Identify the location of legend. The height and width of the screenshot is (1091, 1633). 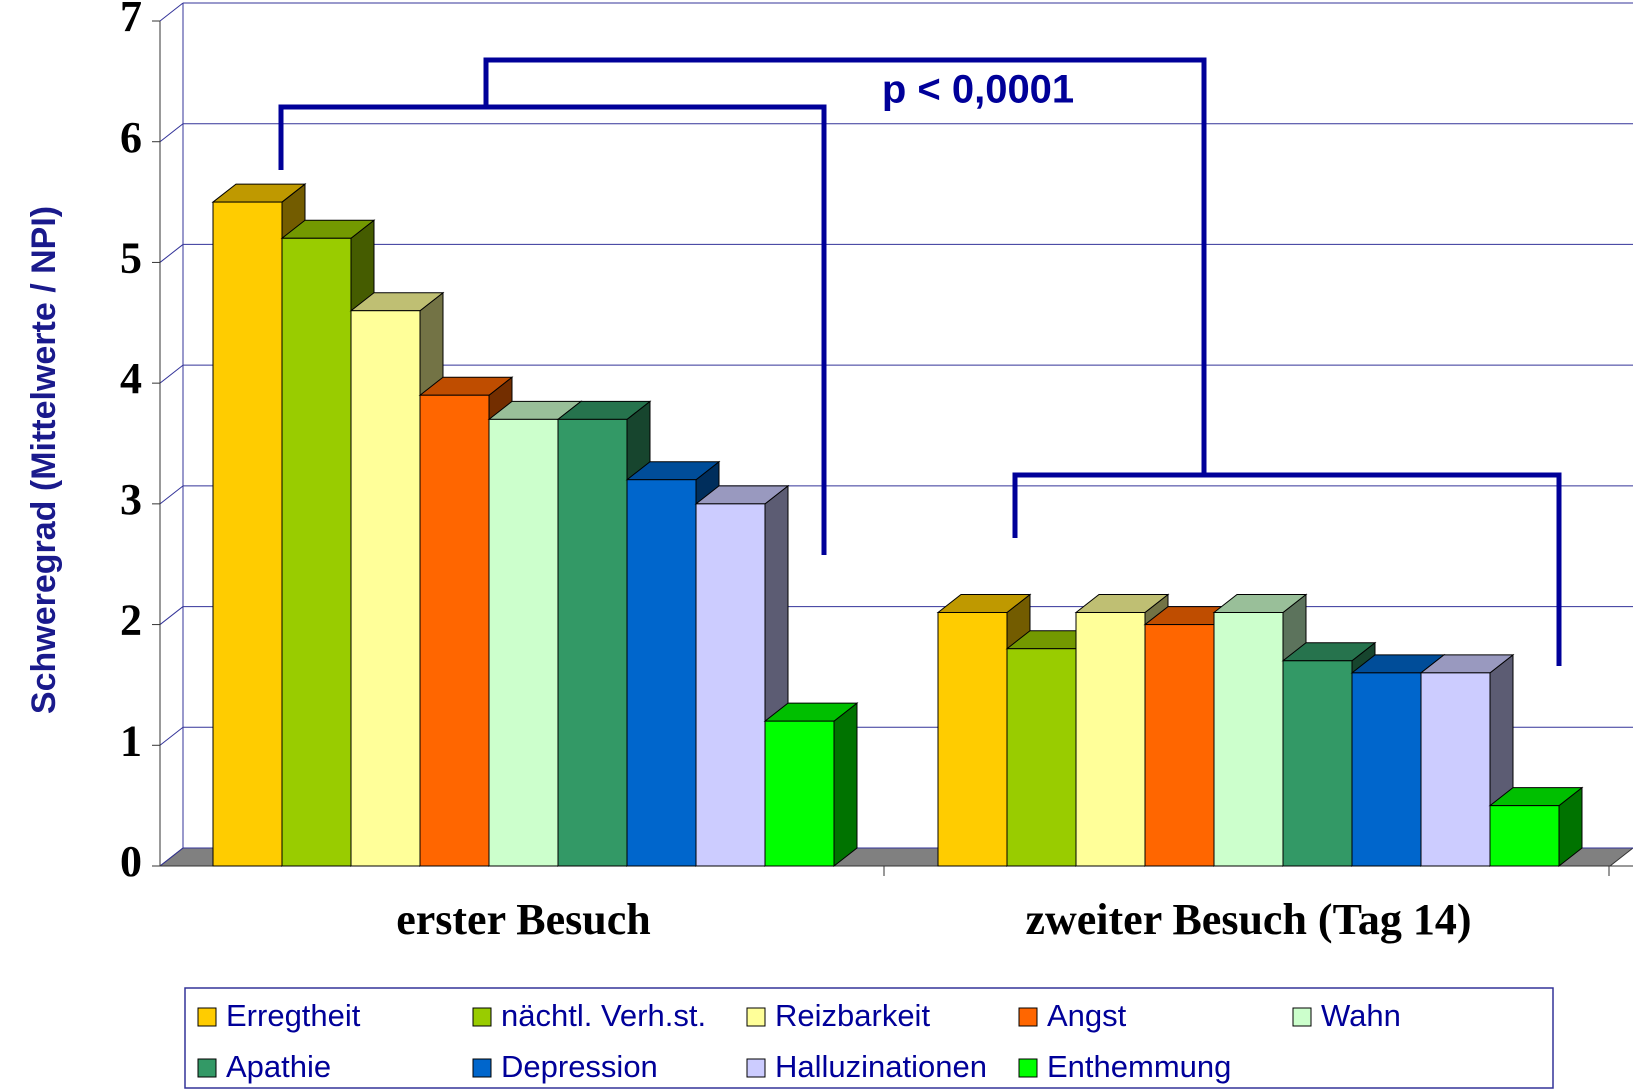
(869, 1038).